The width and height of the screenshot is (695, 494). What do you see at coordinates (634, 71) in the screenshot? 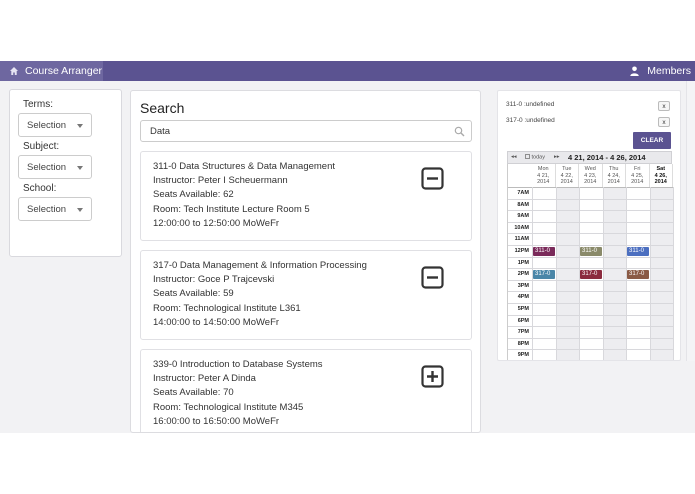
I see `user-icon` at bounding box center [634, 71].